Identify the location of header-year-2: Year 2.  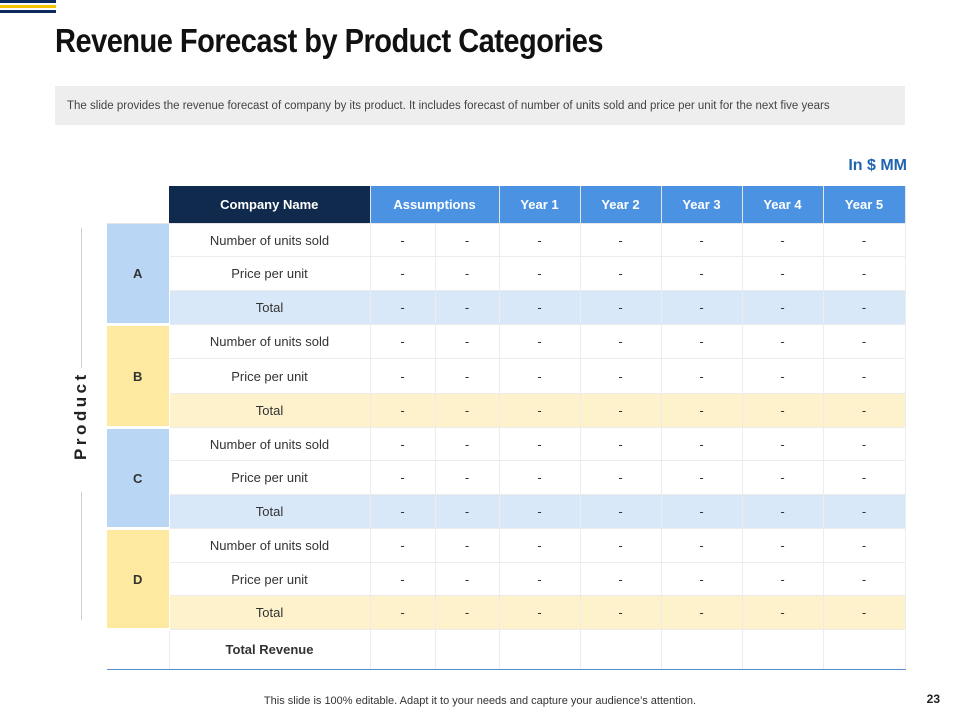
(621, 205).